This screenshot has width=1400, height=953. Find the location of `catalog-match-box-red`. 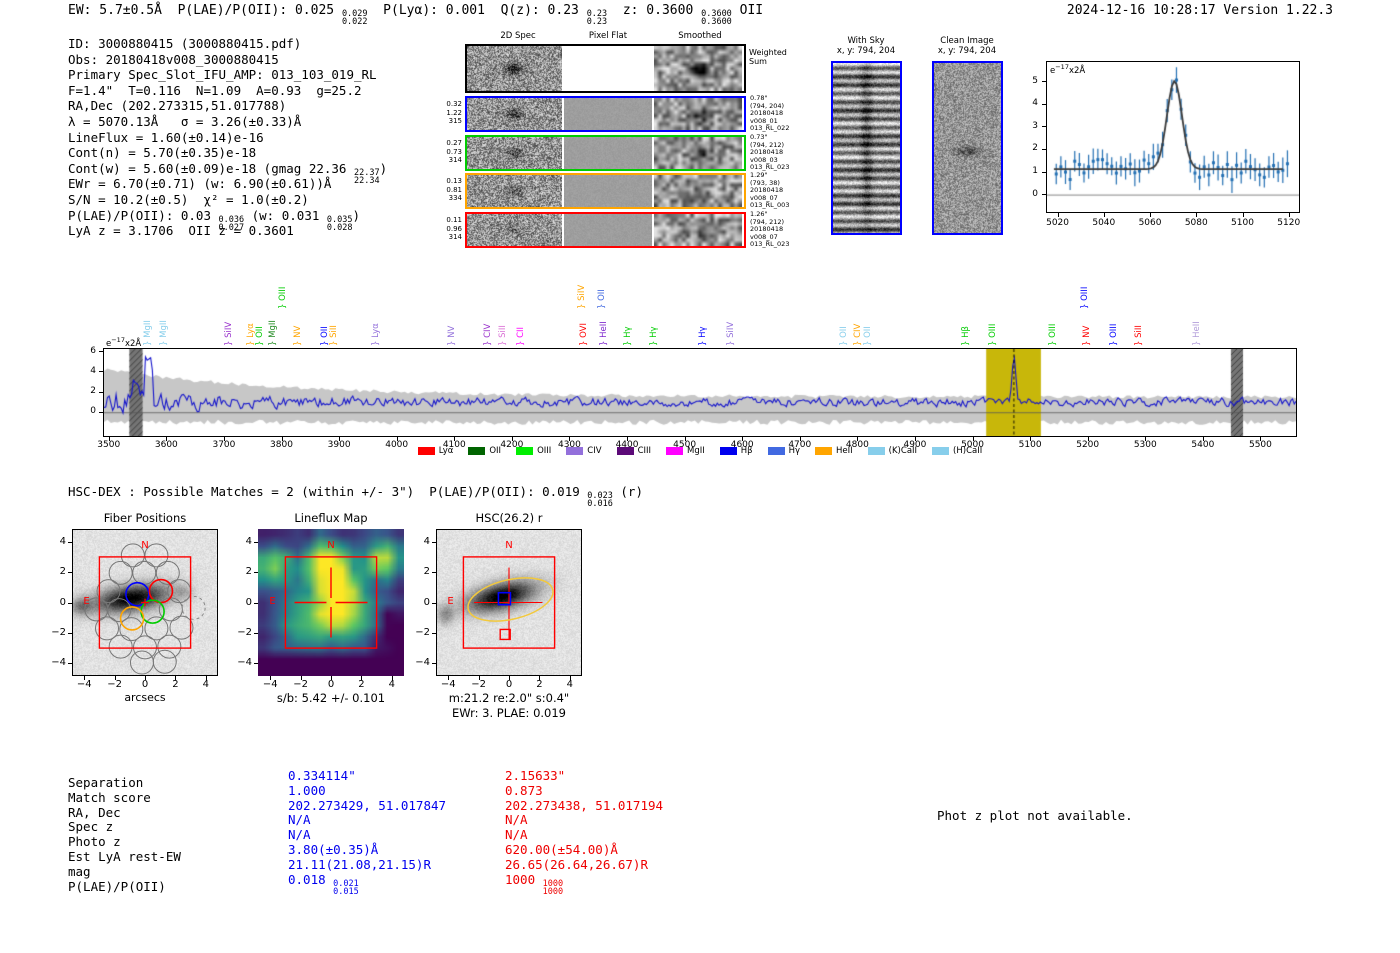

catalog-match-box-red is located at coordinates (505, 634).